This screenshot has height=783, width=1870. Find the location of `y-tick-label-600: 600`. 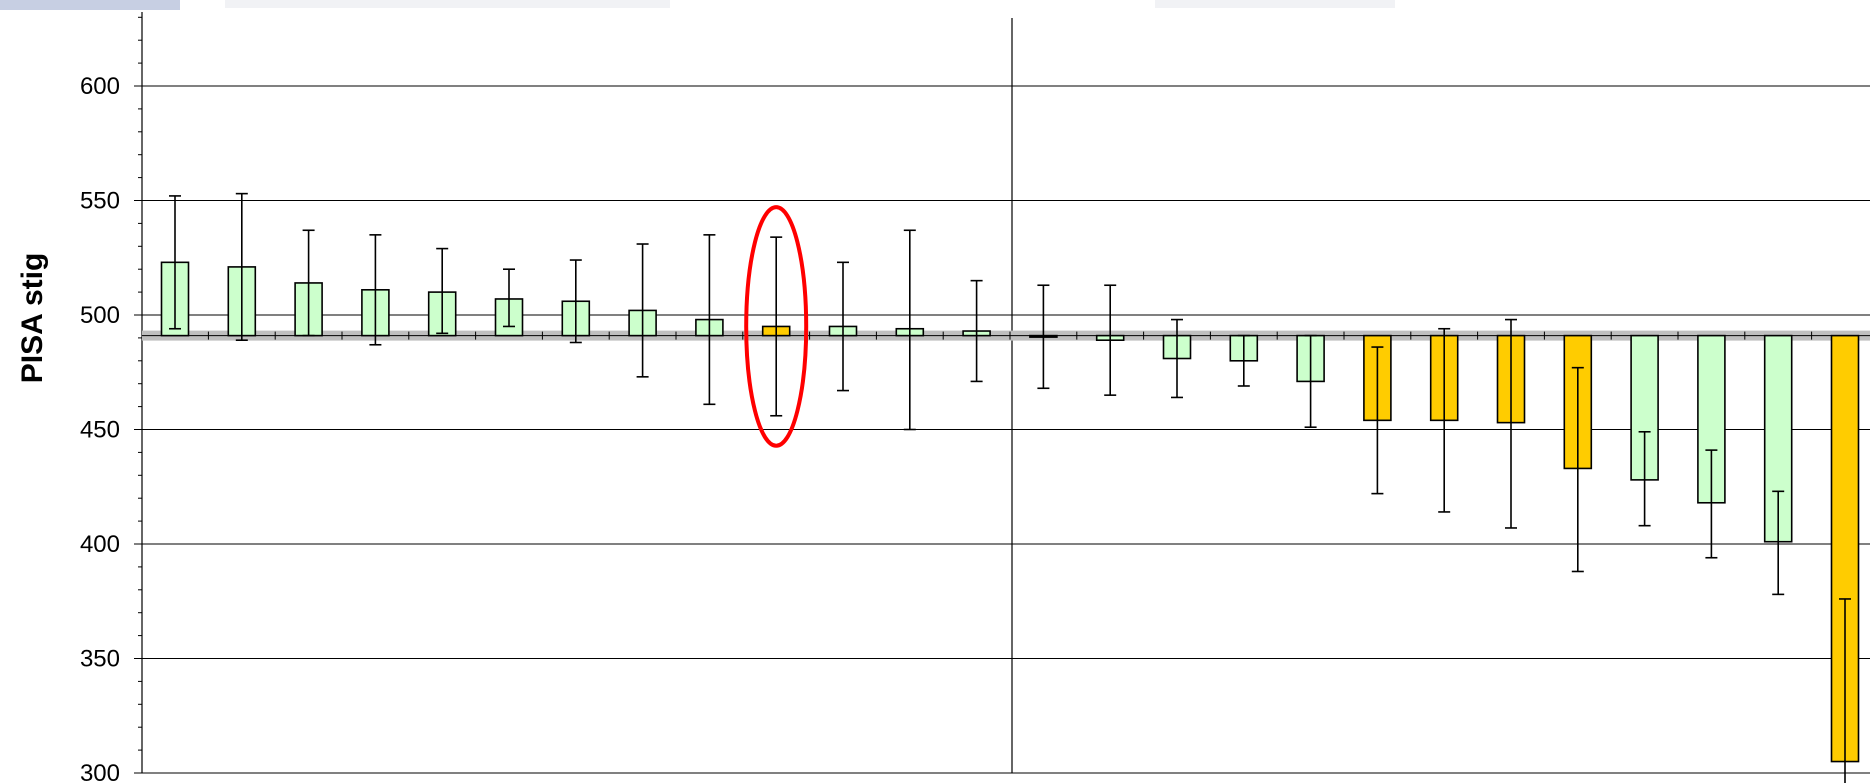

y-tick-label-600: 600 is located at coordinates (100, 86).